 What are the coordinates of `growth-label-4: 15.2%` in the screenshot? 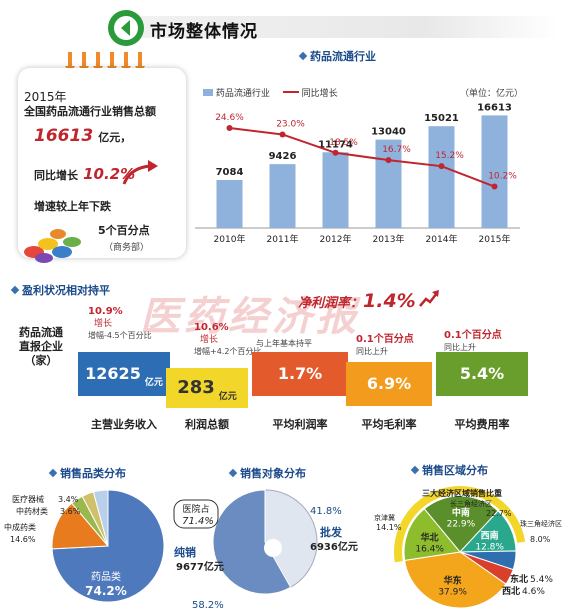 It's located at (449, 156).